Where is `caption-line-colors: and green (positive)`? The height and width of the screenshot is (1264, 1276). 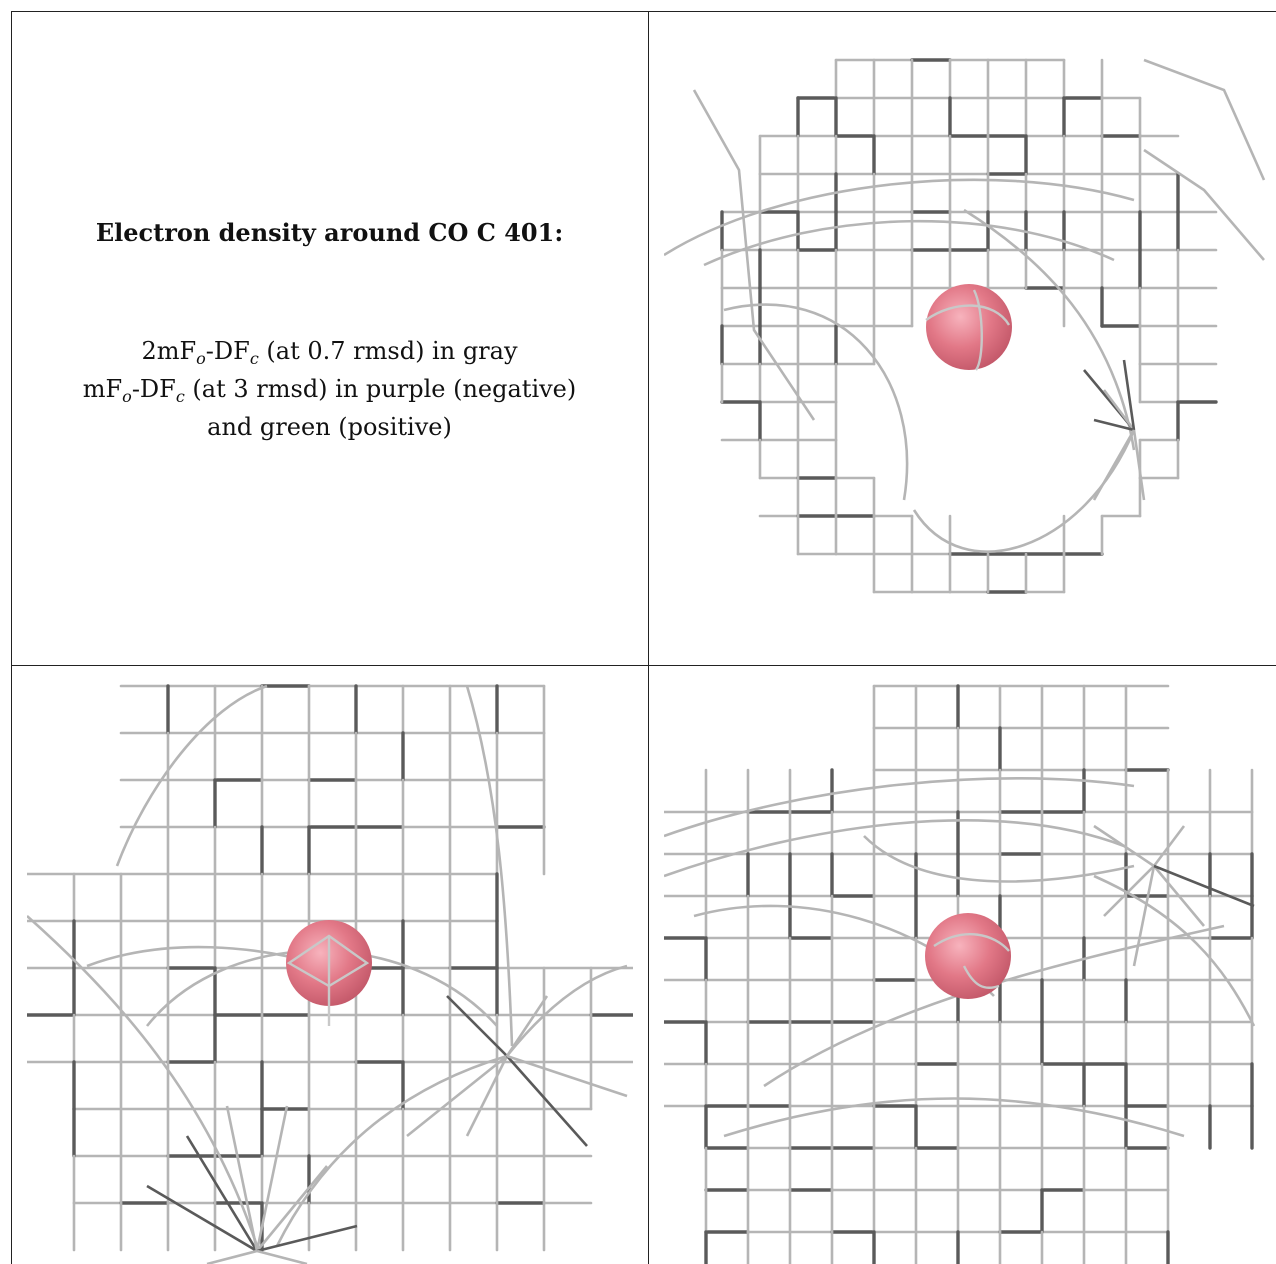 caption-line-colors: and green (positive) is located at coordinates (329, 427).